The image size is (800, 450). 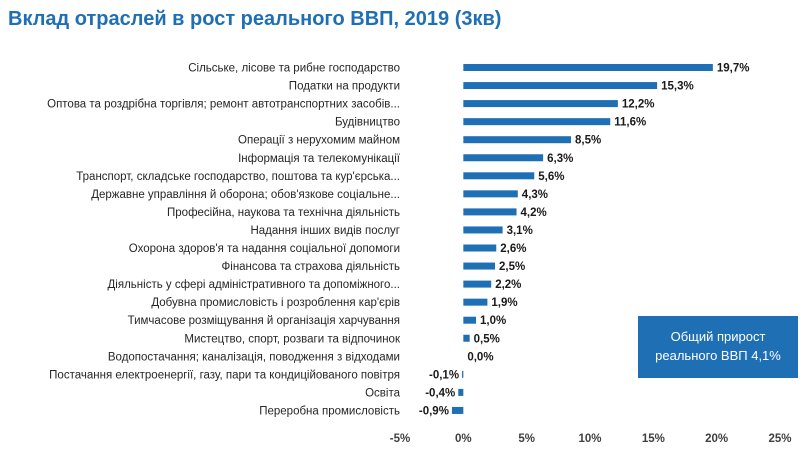 I want to click on x-tick-label: -5%, so click(x=400, y=439).